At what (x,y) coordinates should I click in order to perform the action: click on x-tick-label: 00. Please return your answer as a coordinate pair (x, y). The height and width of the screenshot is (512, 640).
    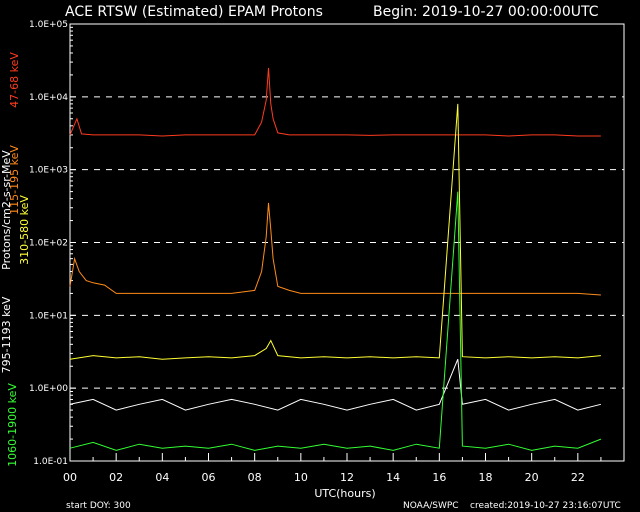
    Looking at the image, I should click on (70, 477).